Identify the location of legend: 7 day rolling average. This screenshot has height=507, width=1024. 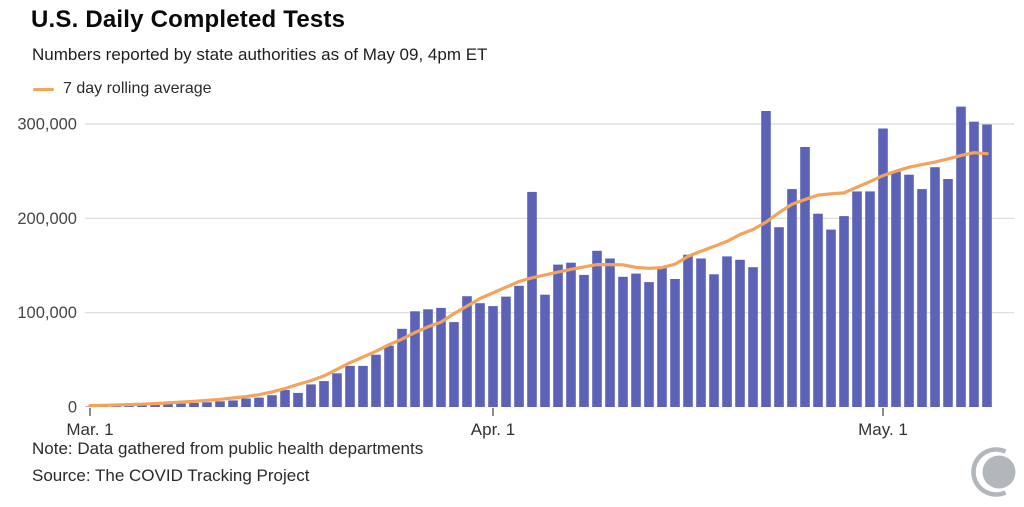
(122, 89).